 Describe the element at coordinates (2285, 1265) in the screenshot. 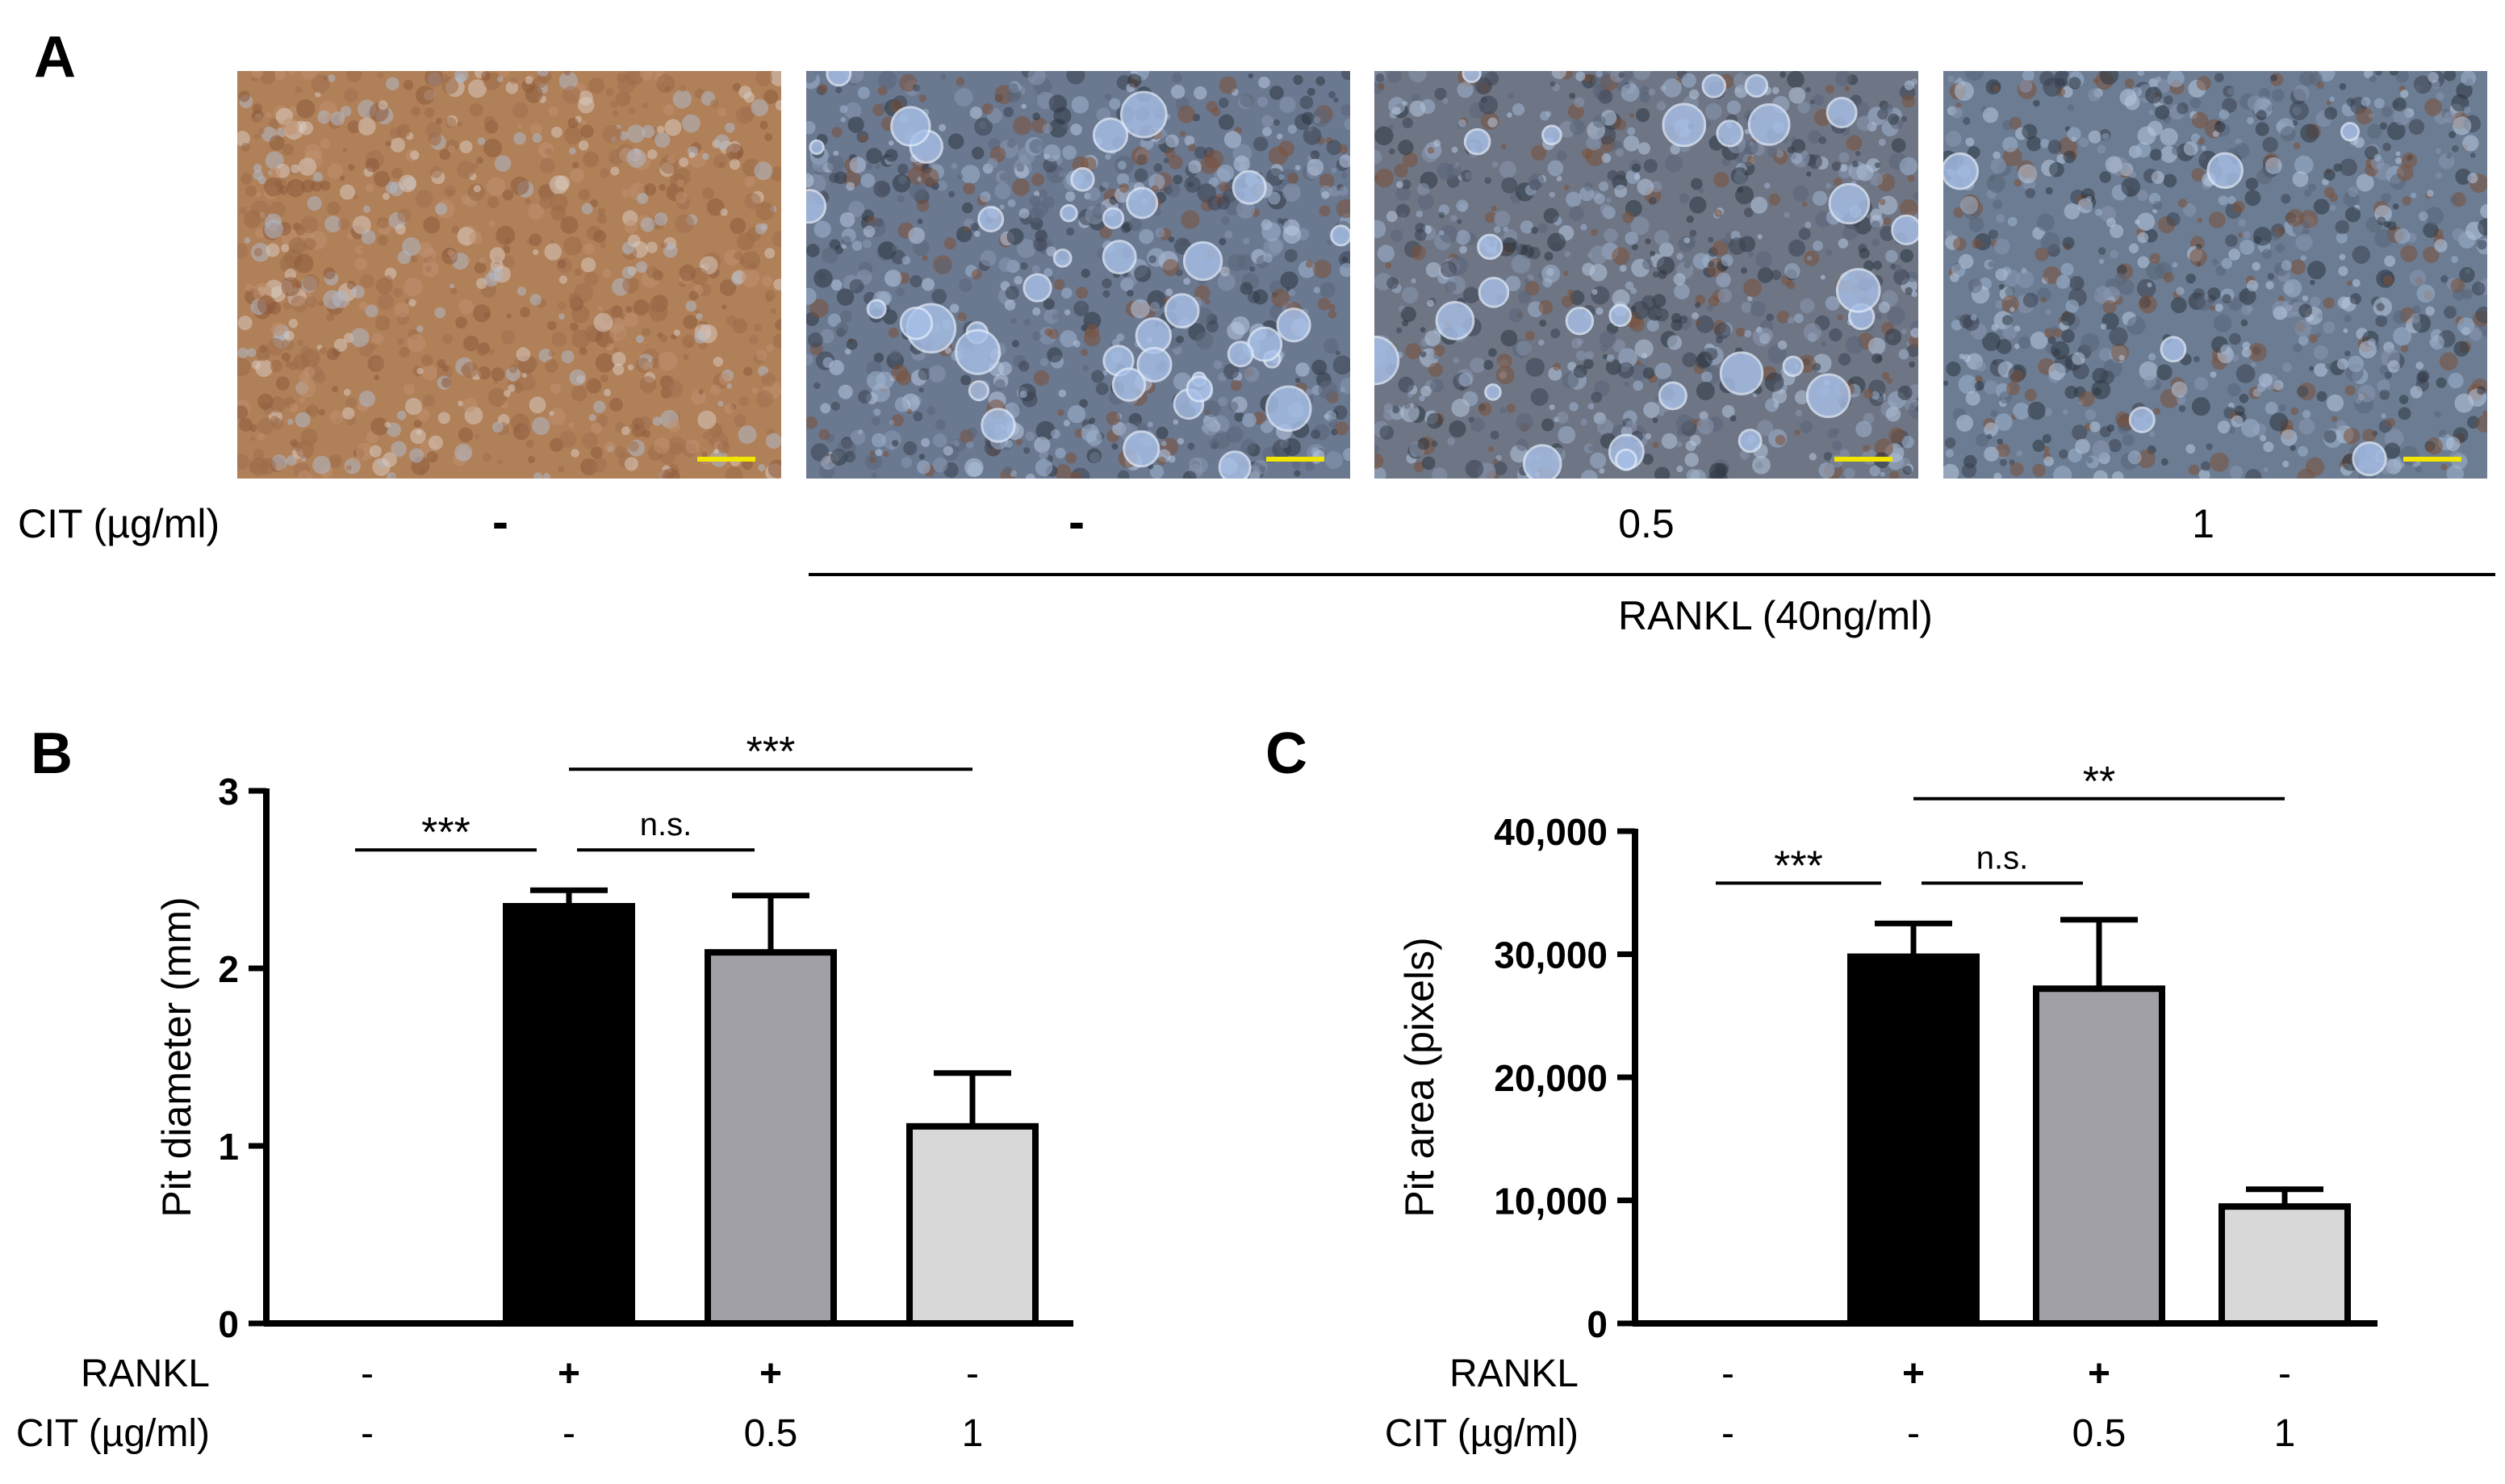

I see `bar` at that location.